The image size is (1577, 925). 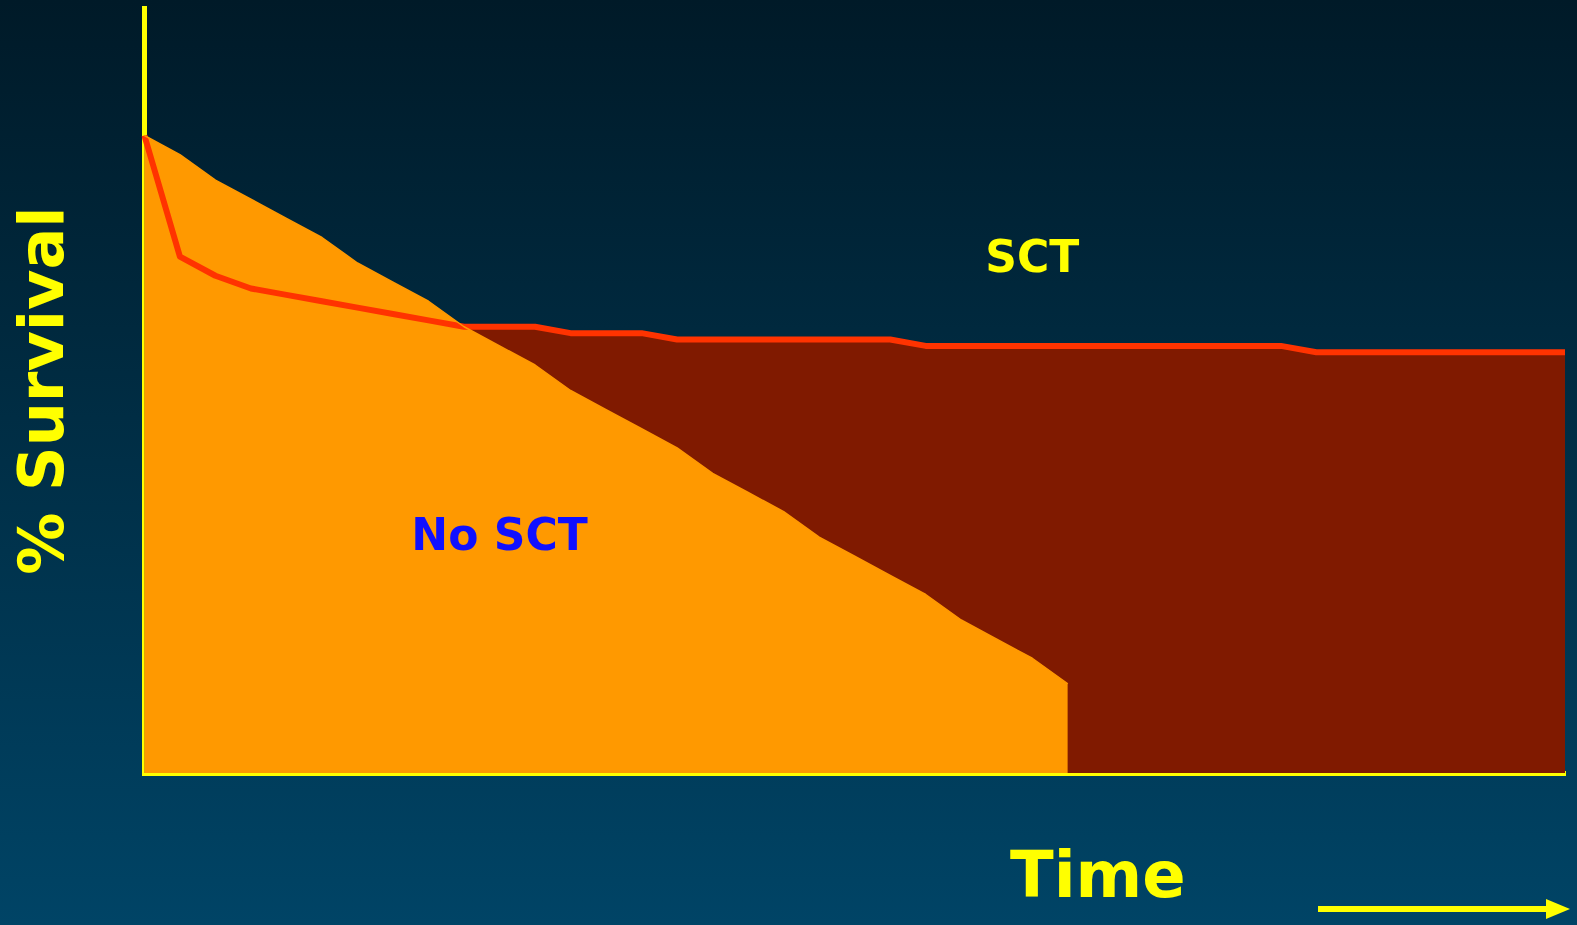 What do you see at coordinates (499, 534) in the screenshot?
I see `series-label: No SCT` at bounding box center [499, 534].